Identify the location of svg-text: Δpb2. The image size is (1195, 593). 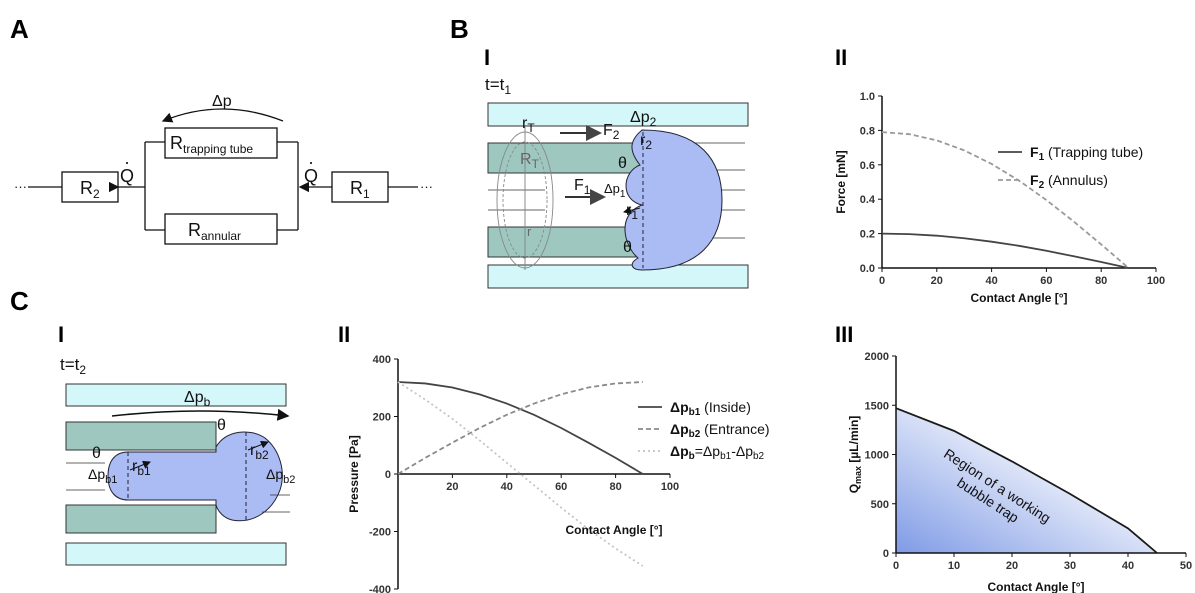
(280, 476).